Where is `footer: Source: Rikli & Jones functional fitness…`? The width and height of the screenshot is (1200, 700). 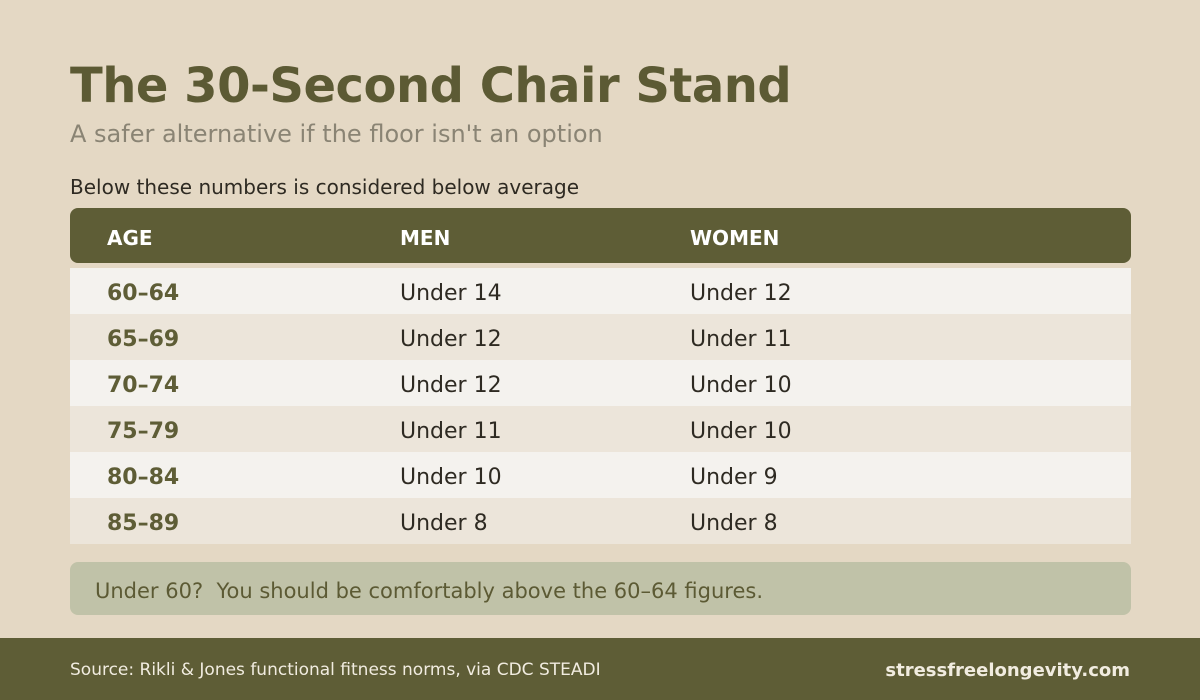 footer: Source: Rikli & Jones functional fitness… is located at coordinates (600, 669).